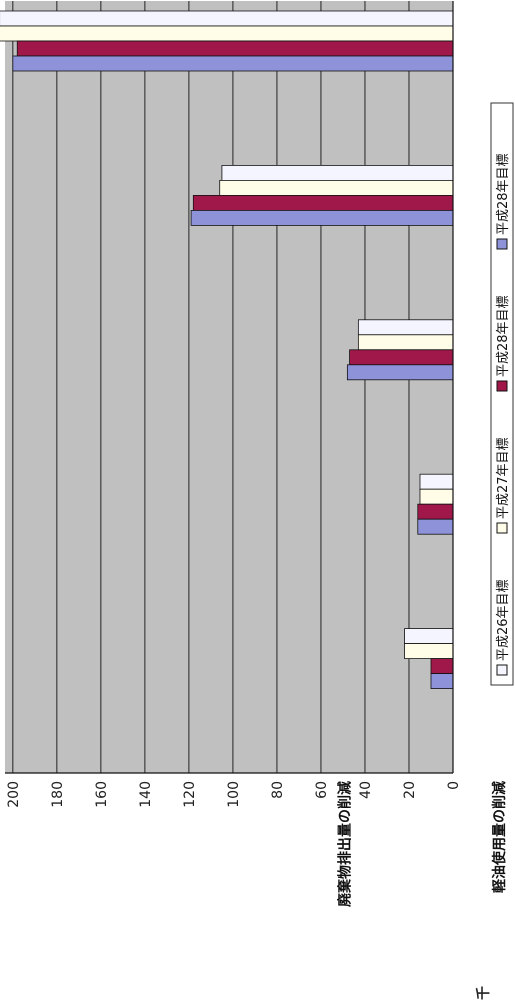 Image resolution: width=515 pixels, height=1003 pixels. What do you see at coordinates (278, 790) in the screenshot?
I see `y-tick-label: 80` at bounding box center [278, 790].